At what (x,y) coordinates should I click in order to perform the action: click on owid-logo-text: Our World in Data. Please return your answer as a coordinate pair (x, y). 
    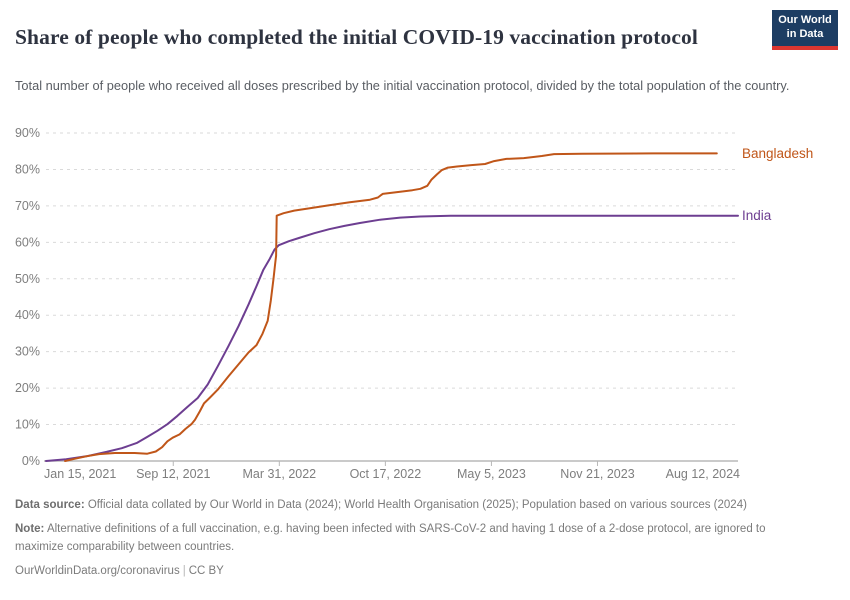
    Looking at the image, I should click on (805, 27).